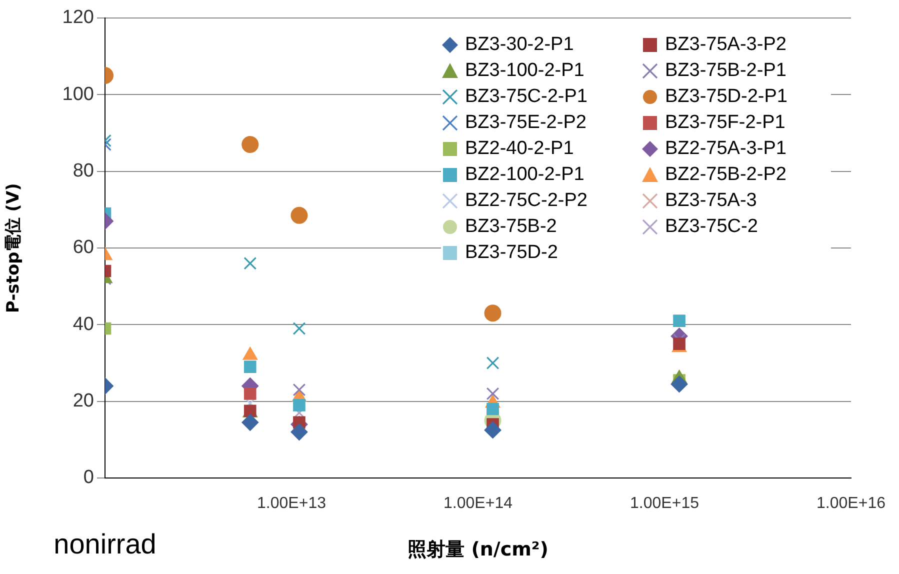  Describe the element at coordinates (725, 175) in the screenshot. I see `legend-label: BZ2-75B-2-P2` at that location.